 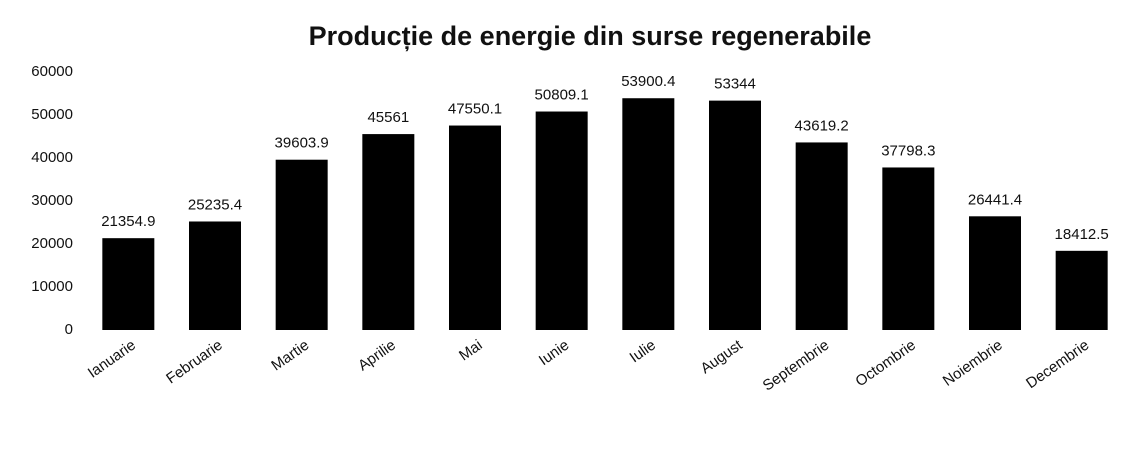 I want to click on x-tick-label: Octombrie, so click(x=885, y=364).